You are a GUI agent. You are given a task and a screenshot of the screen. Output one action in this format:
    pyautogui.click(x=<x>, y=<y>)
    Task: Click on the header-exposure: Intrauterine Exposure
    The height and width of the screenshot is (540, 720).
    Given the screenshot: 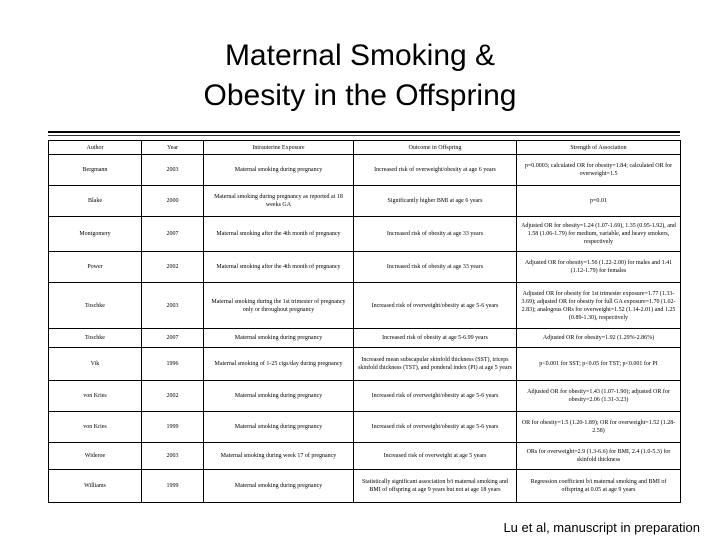 What is the action you would take?
    pyautogui.click(x=278, y=147)
    